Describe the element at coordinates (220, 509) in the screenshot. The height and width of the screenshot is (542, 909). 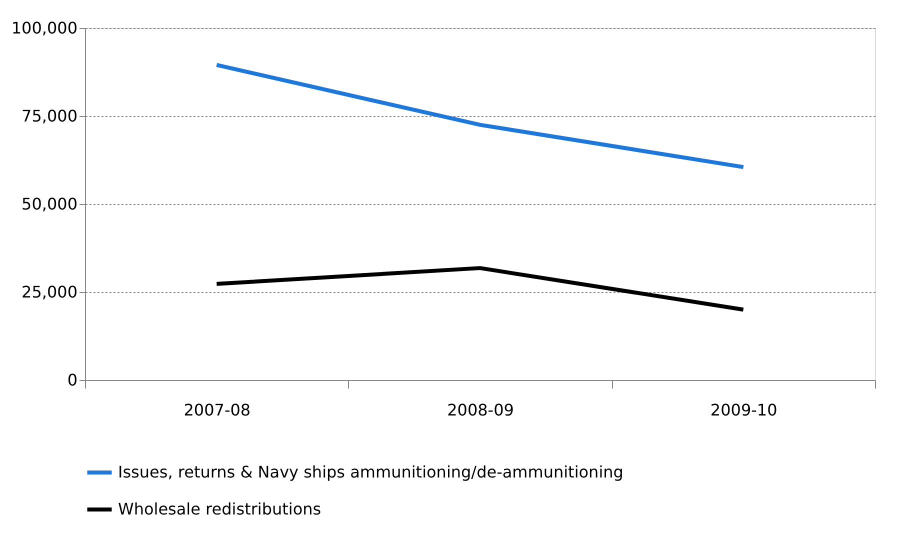
I see `legend-label: Wholesale redistributions` at that location.